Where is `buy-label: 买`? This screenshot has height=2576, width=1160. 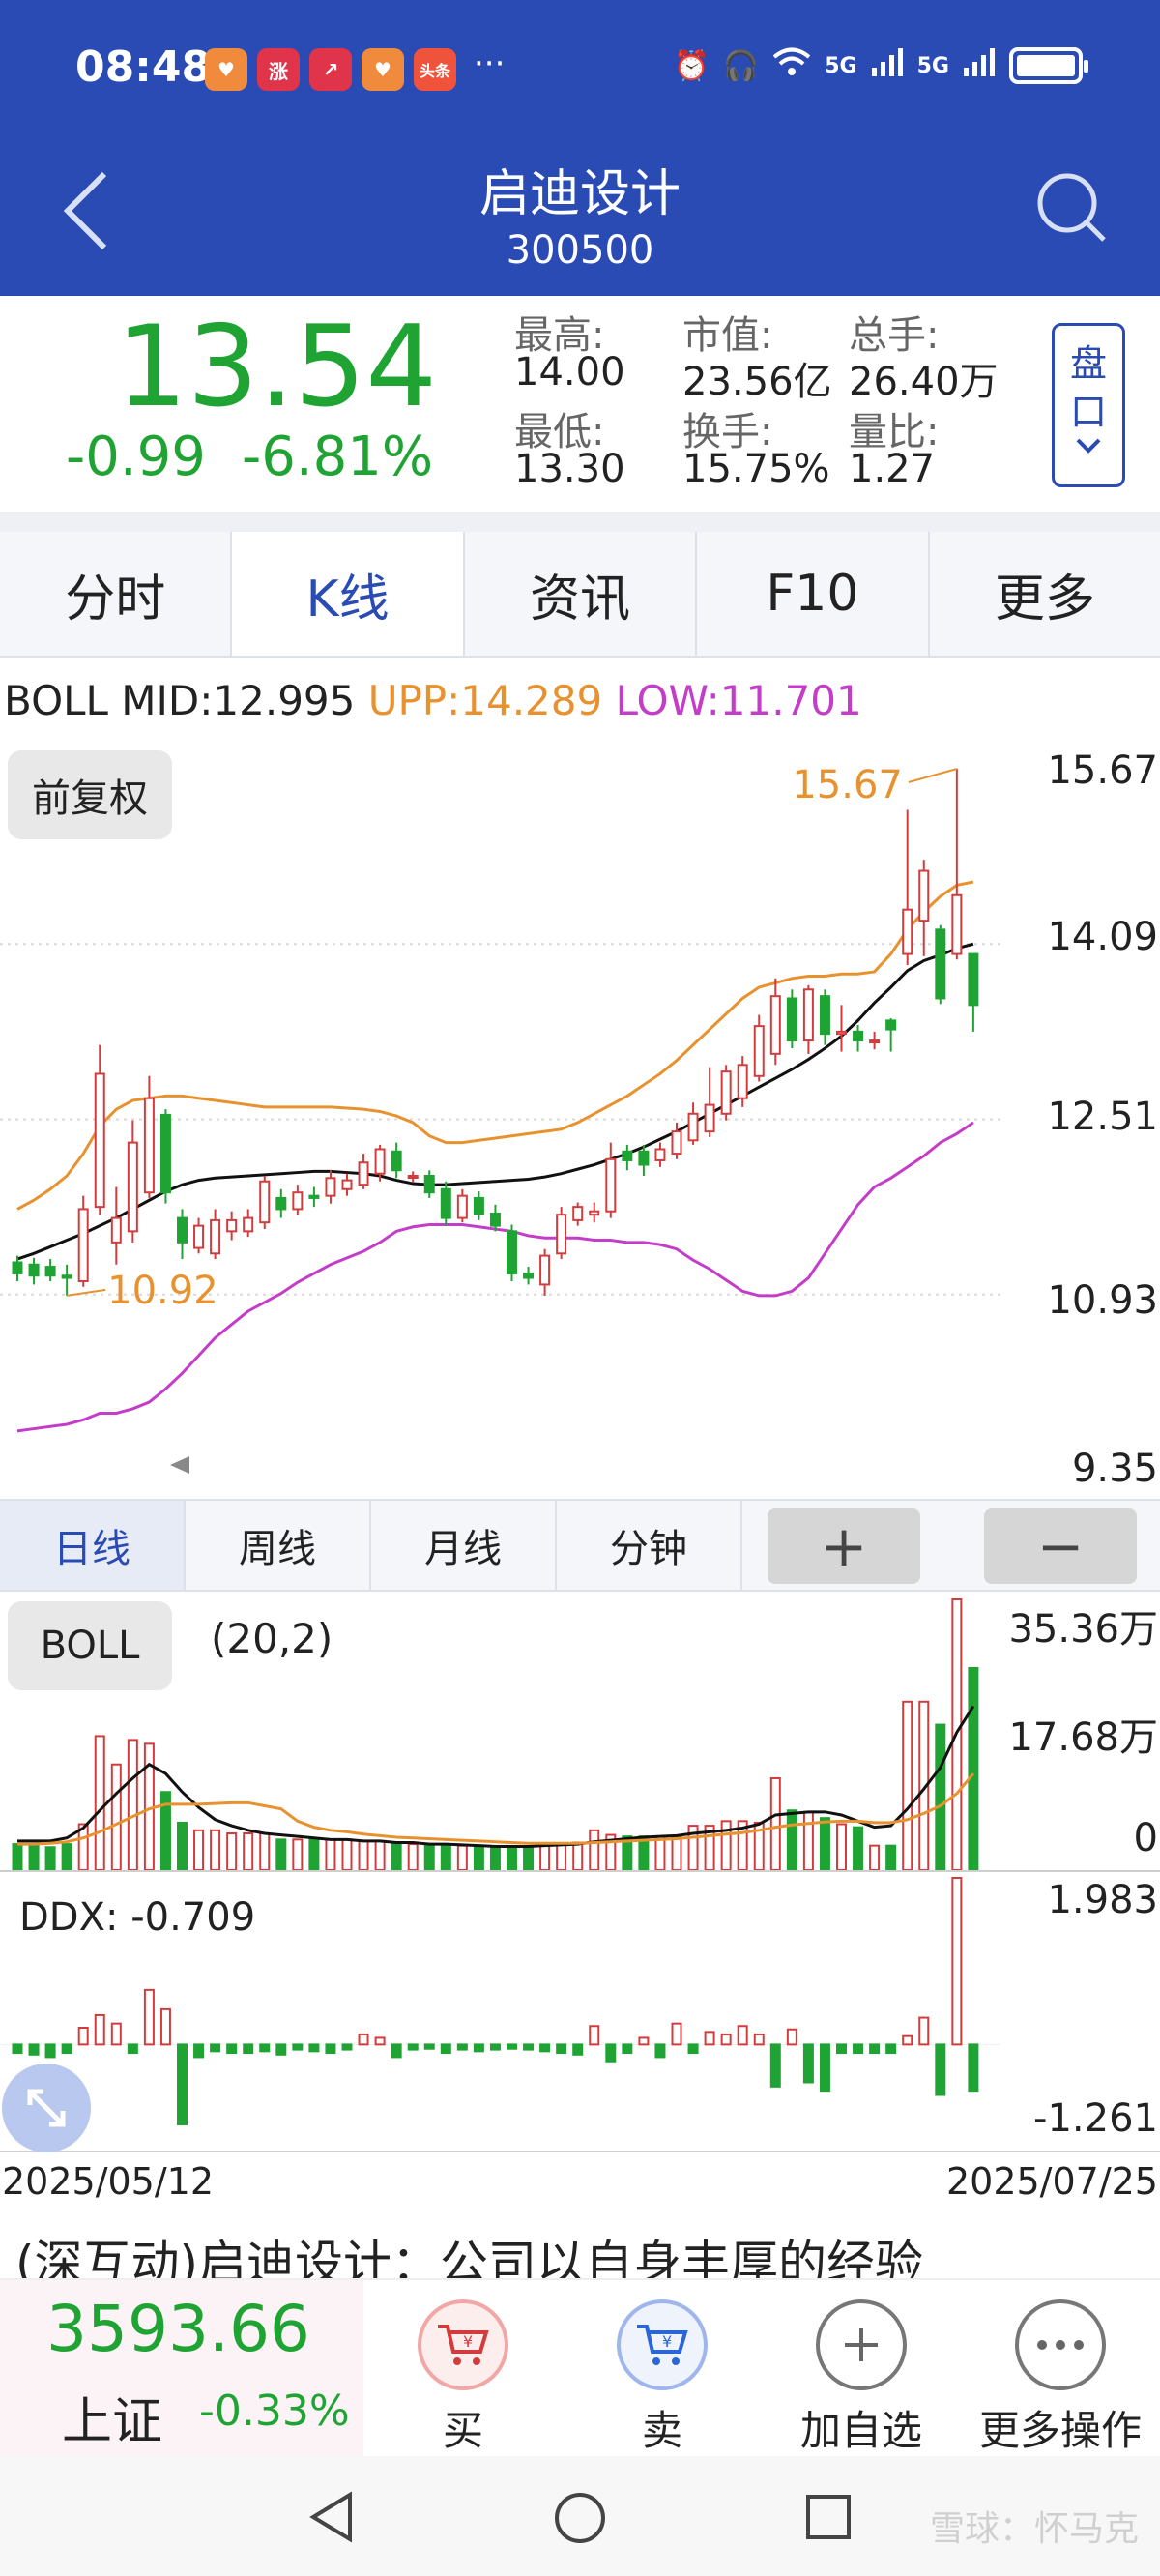
buy-label: 买 is located at coordinates (463, 2430).